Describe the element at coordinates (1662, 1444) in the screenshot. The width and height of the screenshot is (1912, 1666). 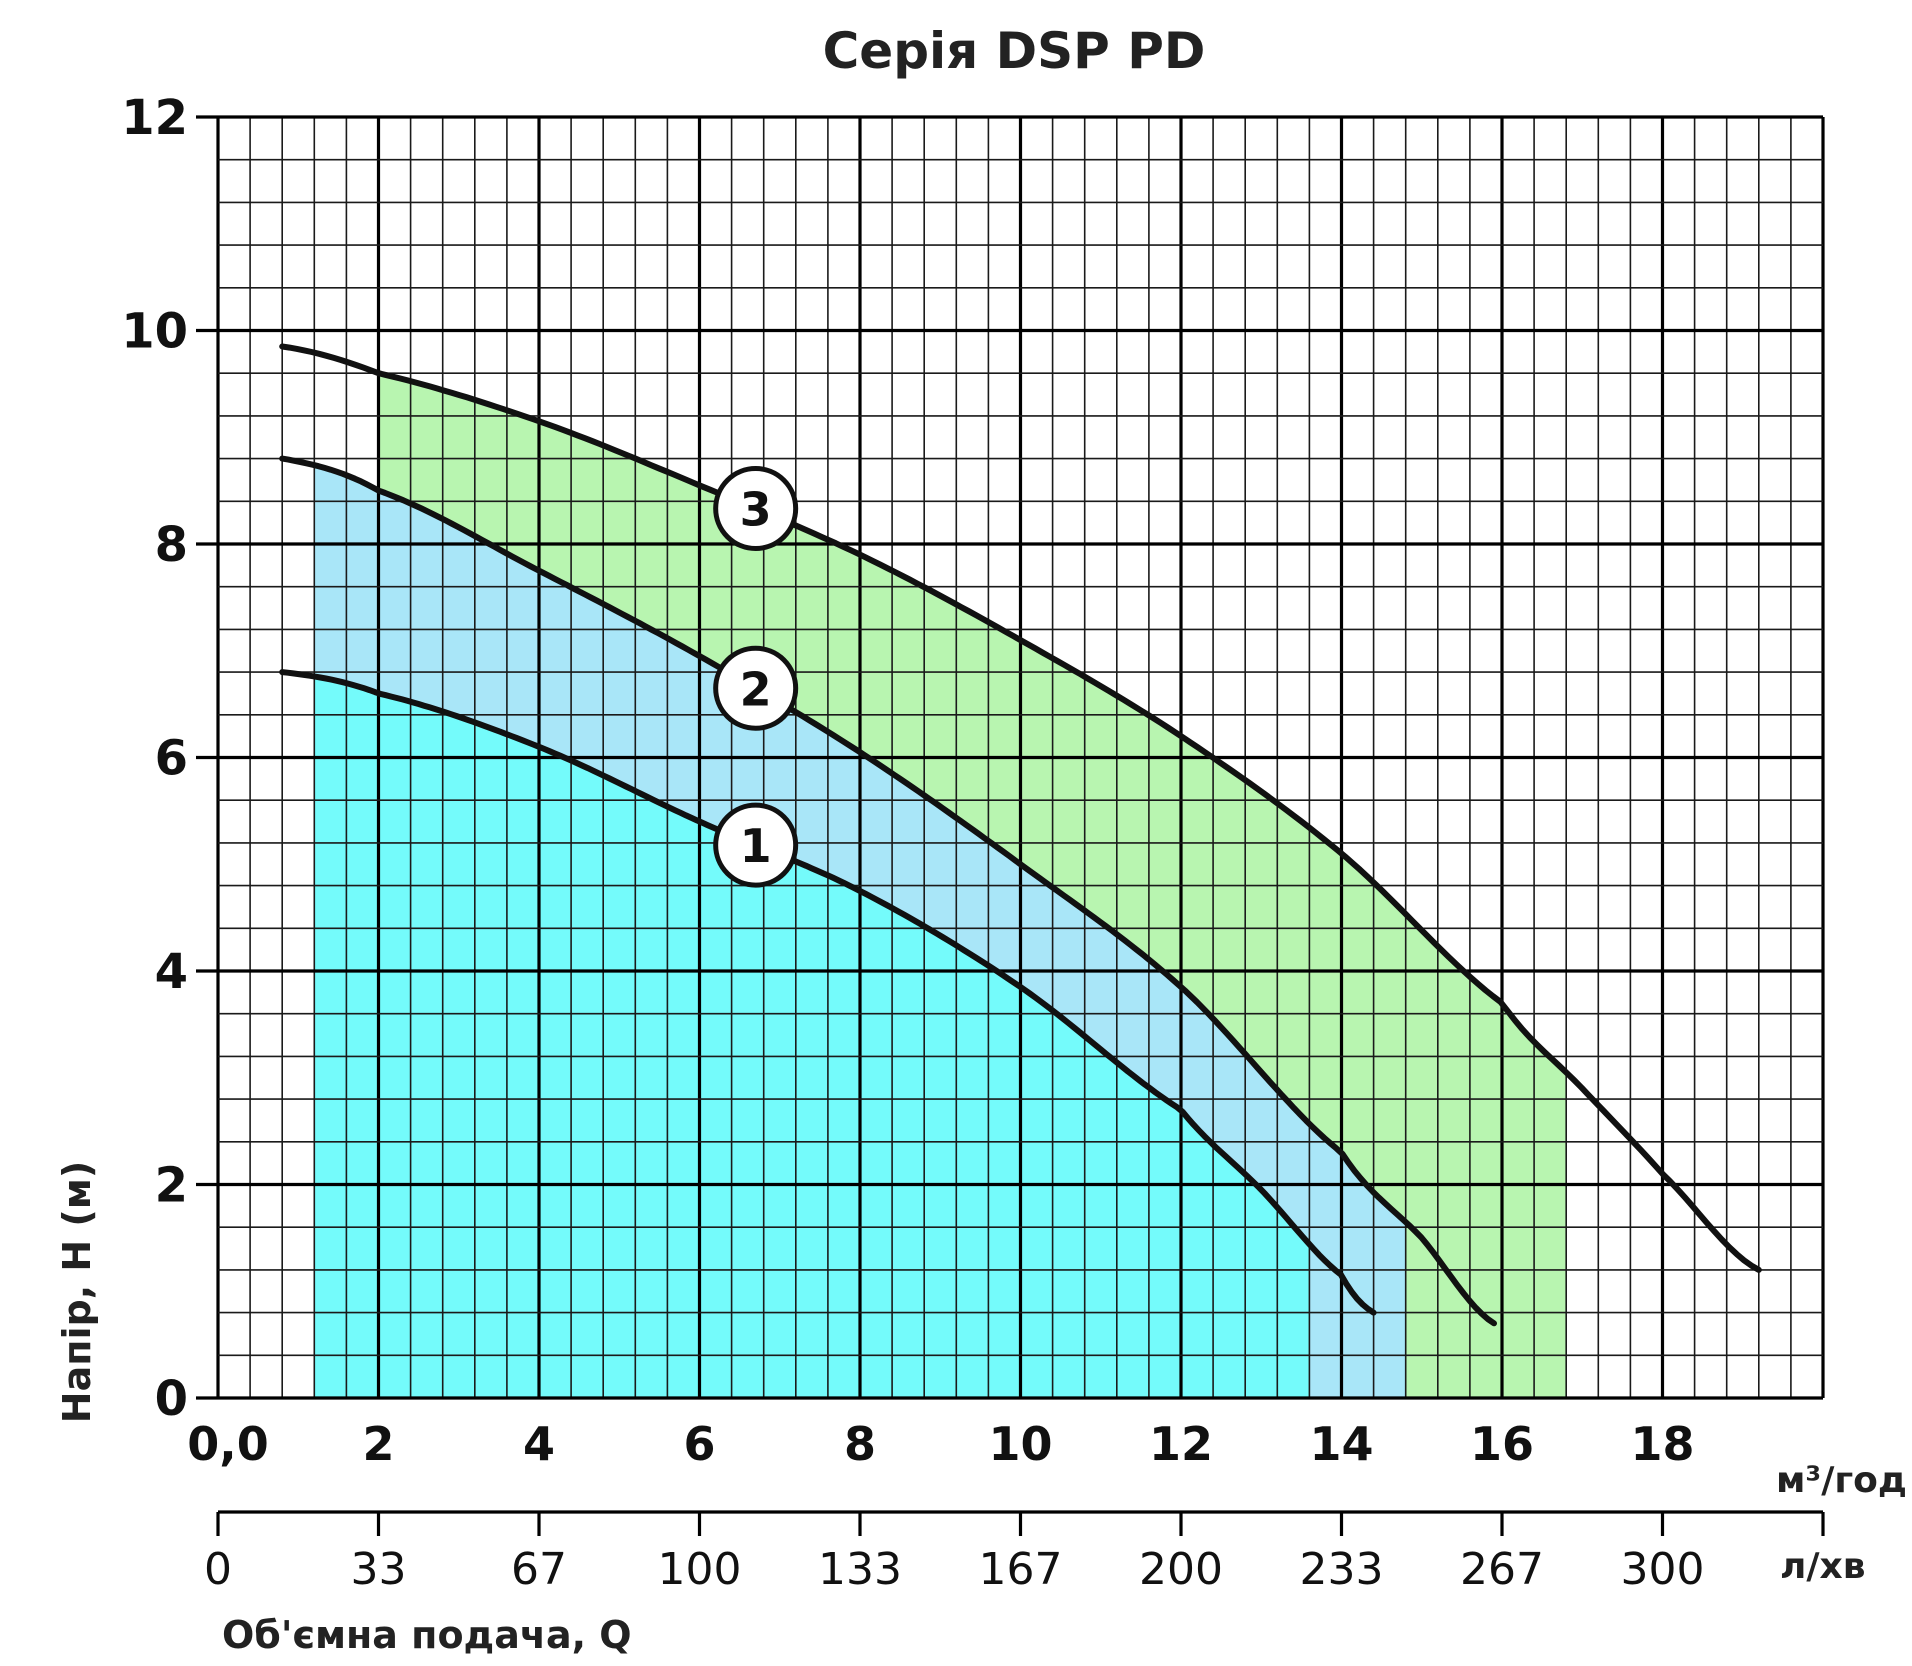
I see `x-tick-label-primary: 18` at that location.